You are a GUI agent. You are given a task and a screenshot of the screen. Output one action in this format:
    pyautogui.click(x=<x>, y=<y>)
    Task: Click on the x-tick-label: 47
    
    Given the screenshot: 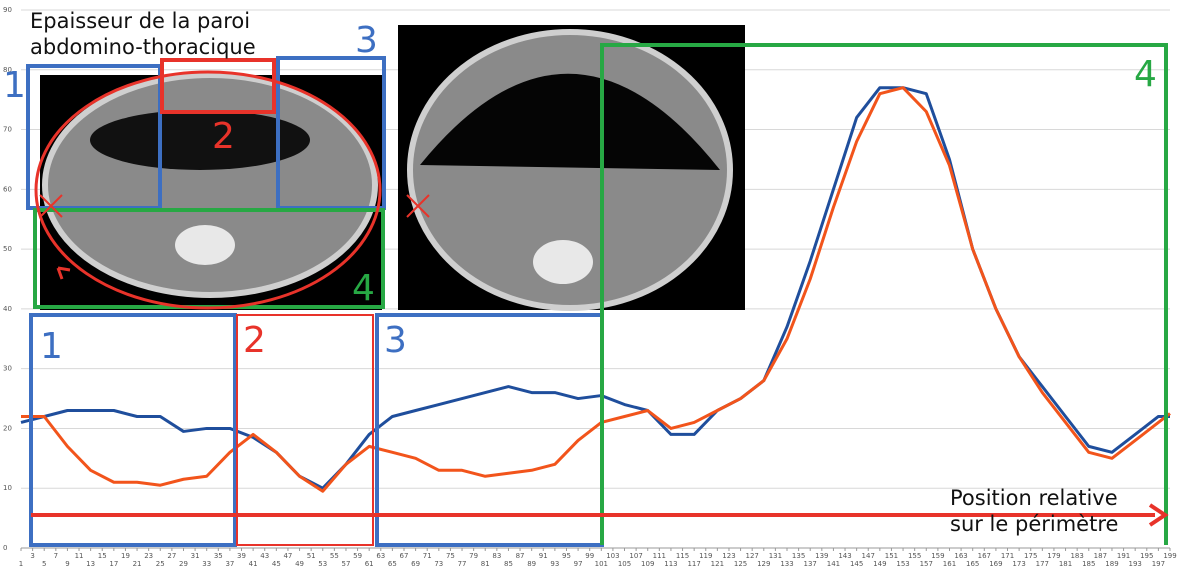 What is the action you would take?
    pyautogui.click(x=287, y=556)
    